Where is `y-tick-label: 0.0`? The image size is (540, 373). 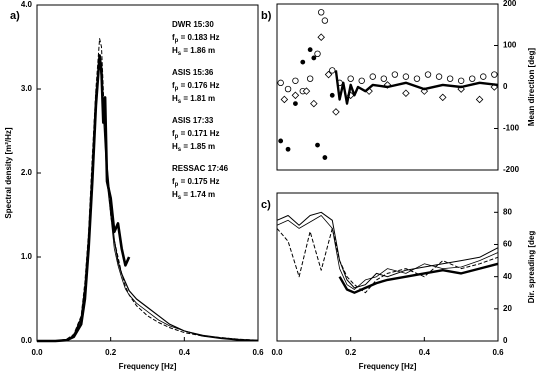 y-tick-label: 0.0 is located at coordinates (27, 340).